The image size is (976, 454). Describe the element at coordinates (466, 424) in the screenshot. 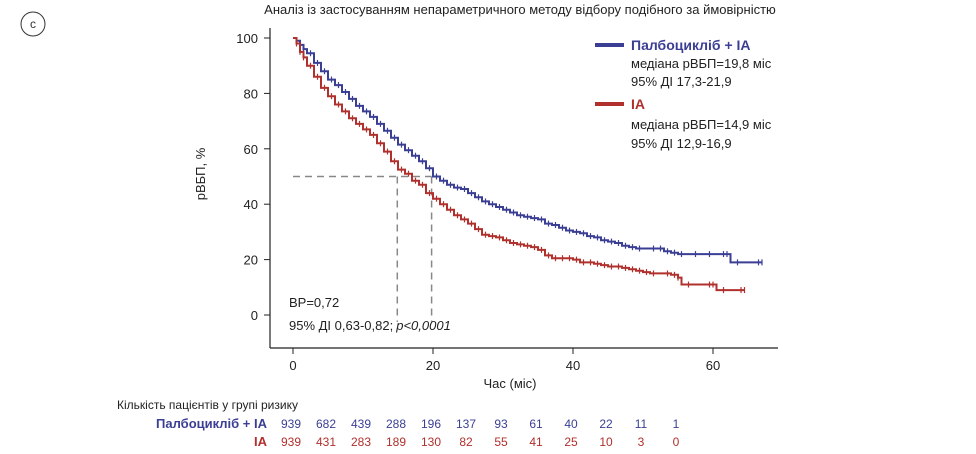

I see `at-risk-value-palbociclib: 137` at that location.